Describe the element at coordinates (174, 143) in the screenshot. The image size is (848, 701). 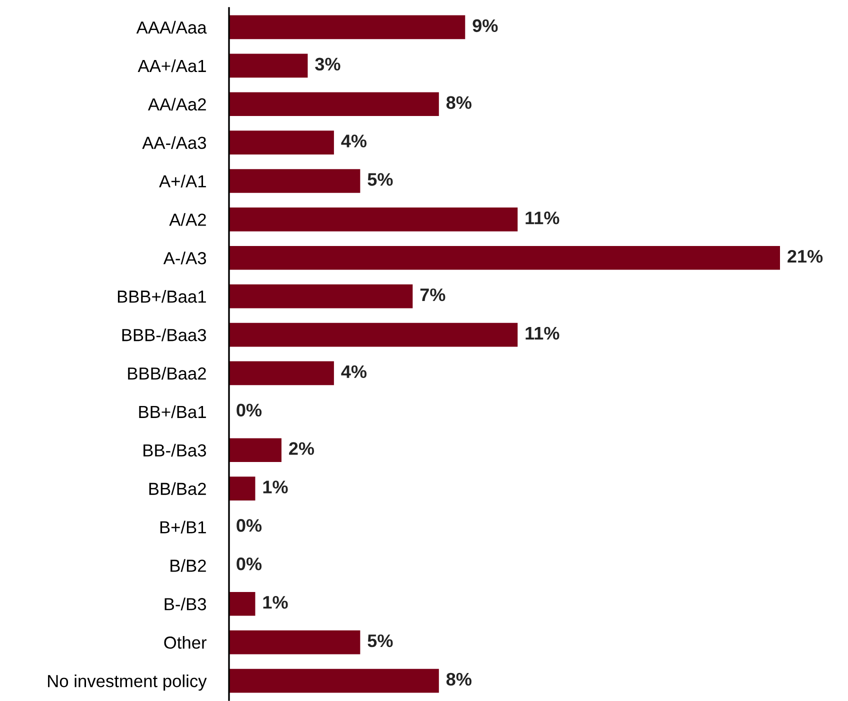
I see `y-tick-label: AA-/Aa3` at that location.